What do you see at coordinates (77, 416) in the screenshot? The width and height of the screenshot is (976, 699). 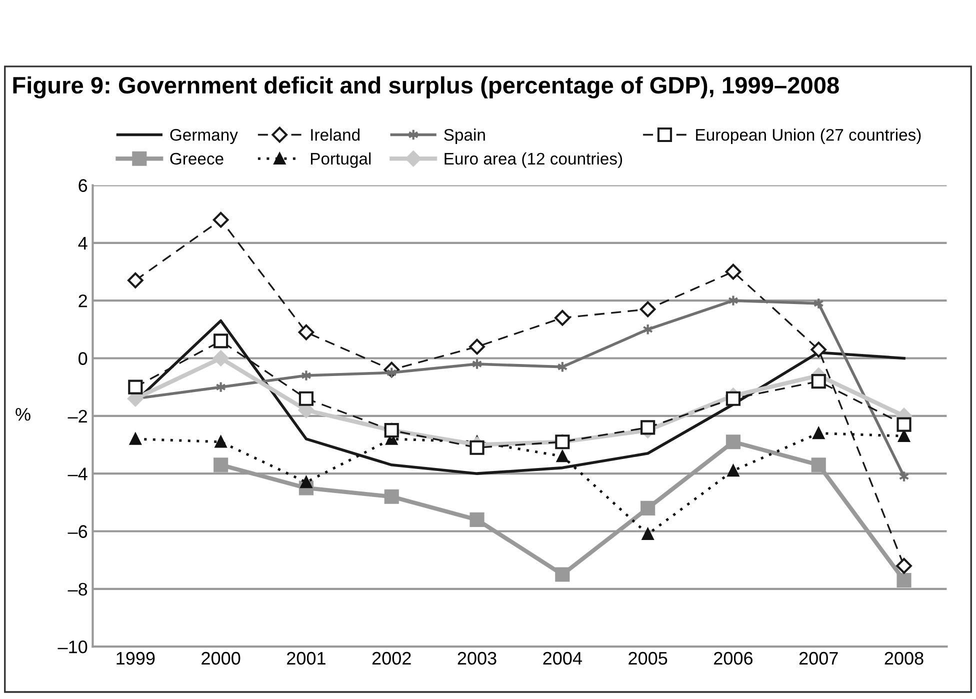 I see `y-tick-label: –2` at bounding box center [77, 416].